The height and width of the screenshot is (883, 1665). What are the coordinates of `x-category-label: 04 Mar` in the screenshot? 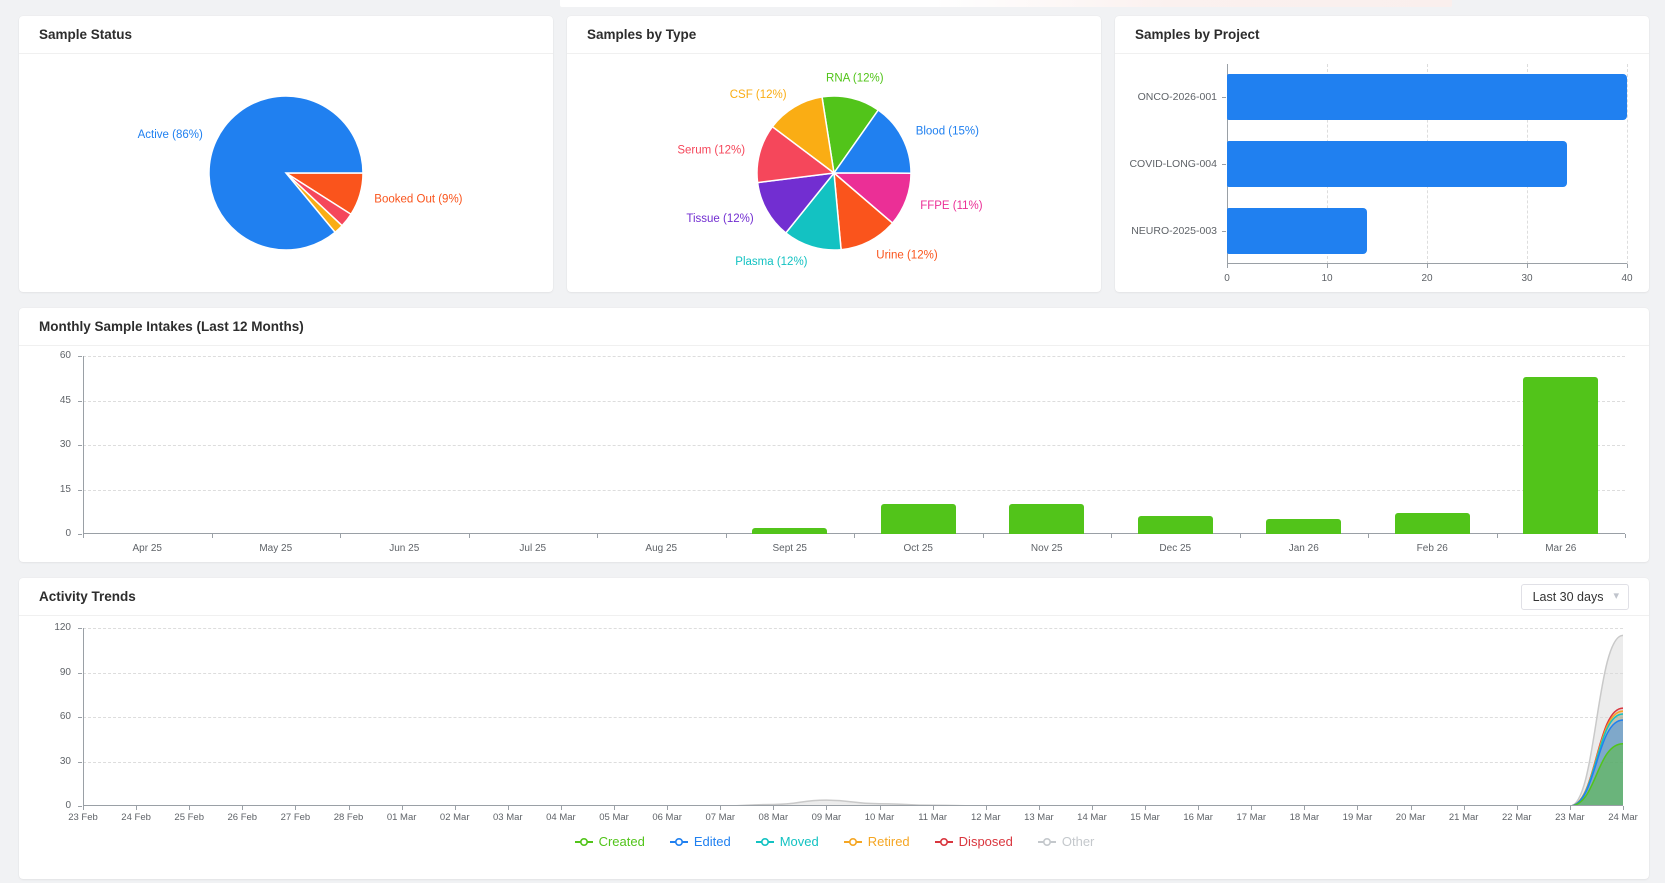 It's located at (561, 817).